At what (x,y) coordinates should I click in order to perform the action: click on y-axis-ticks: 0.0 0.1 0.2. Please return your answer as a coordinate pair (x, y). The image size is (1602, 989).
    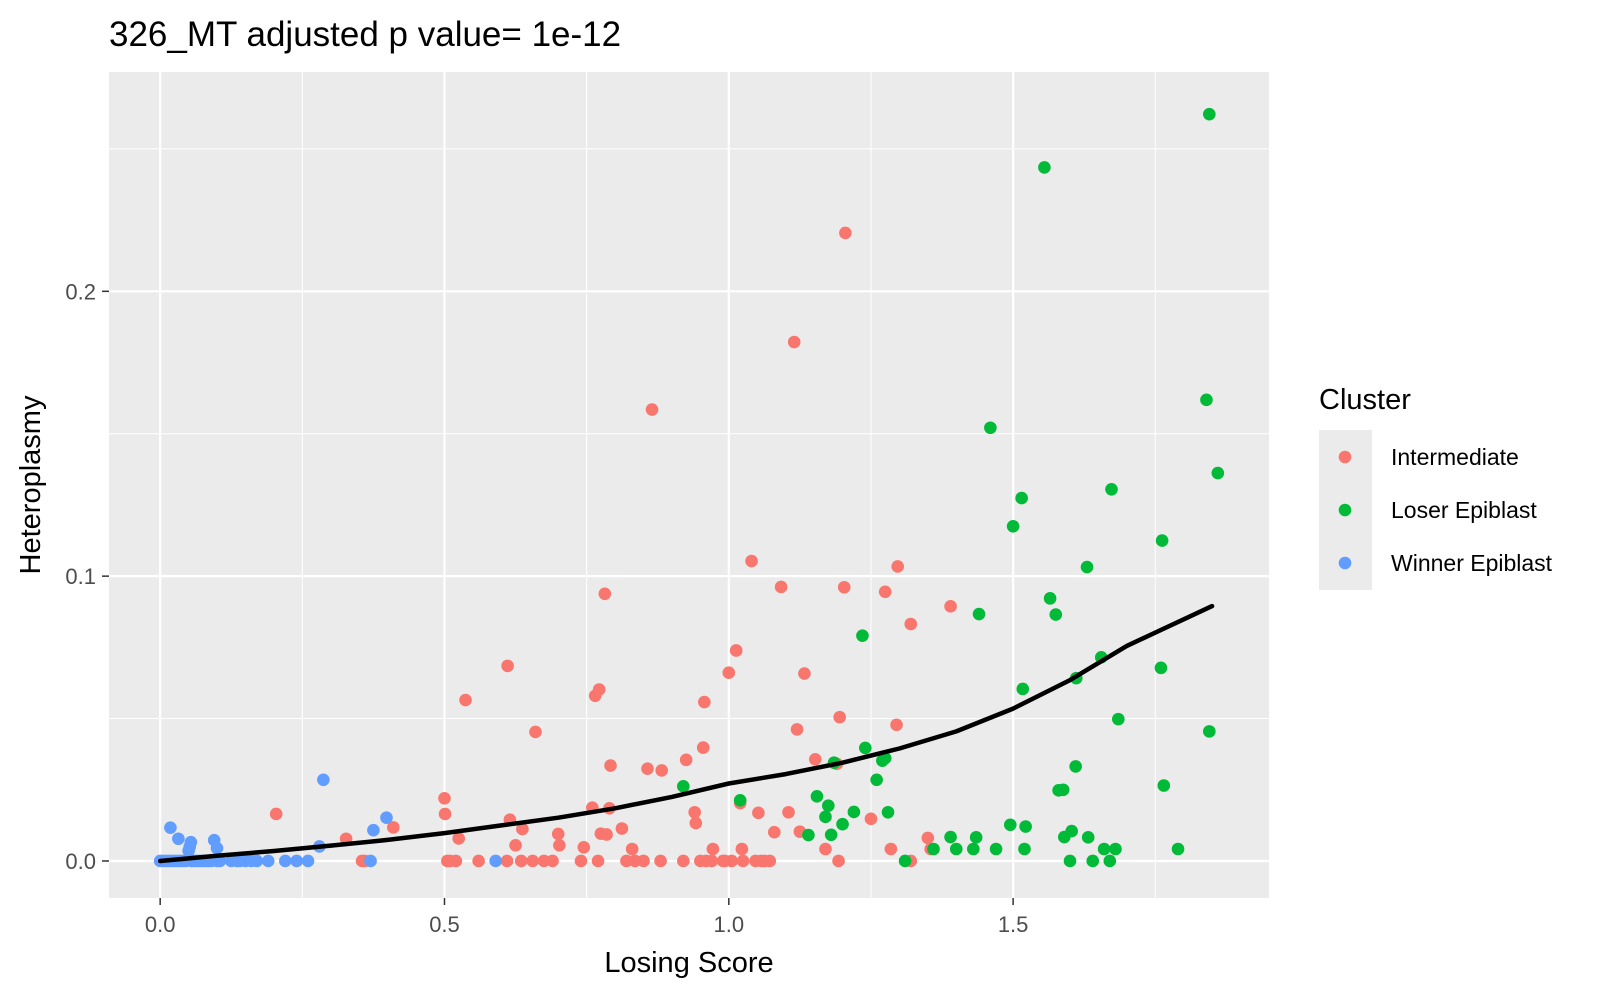
    Looking at the image, I should click on (87, 576).